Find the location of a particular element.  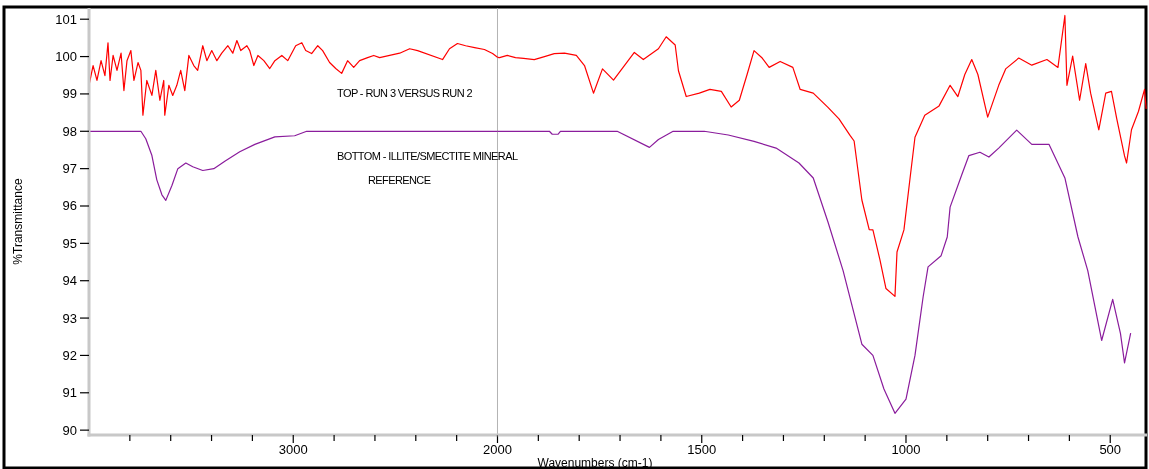

y-tick-label: 92 is located at coordinates (69, 355).